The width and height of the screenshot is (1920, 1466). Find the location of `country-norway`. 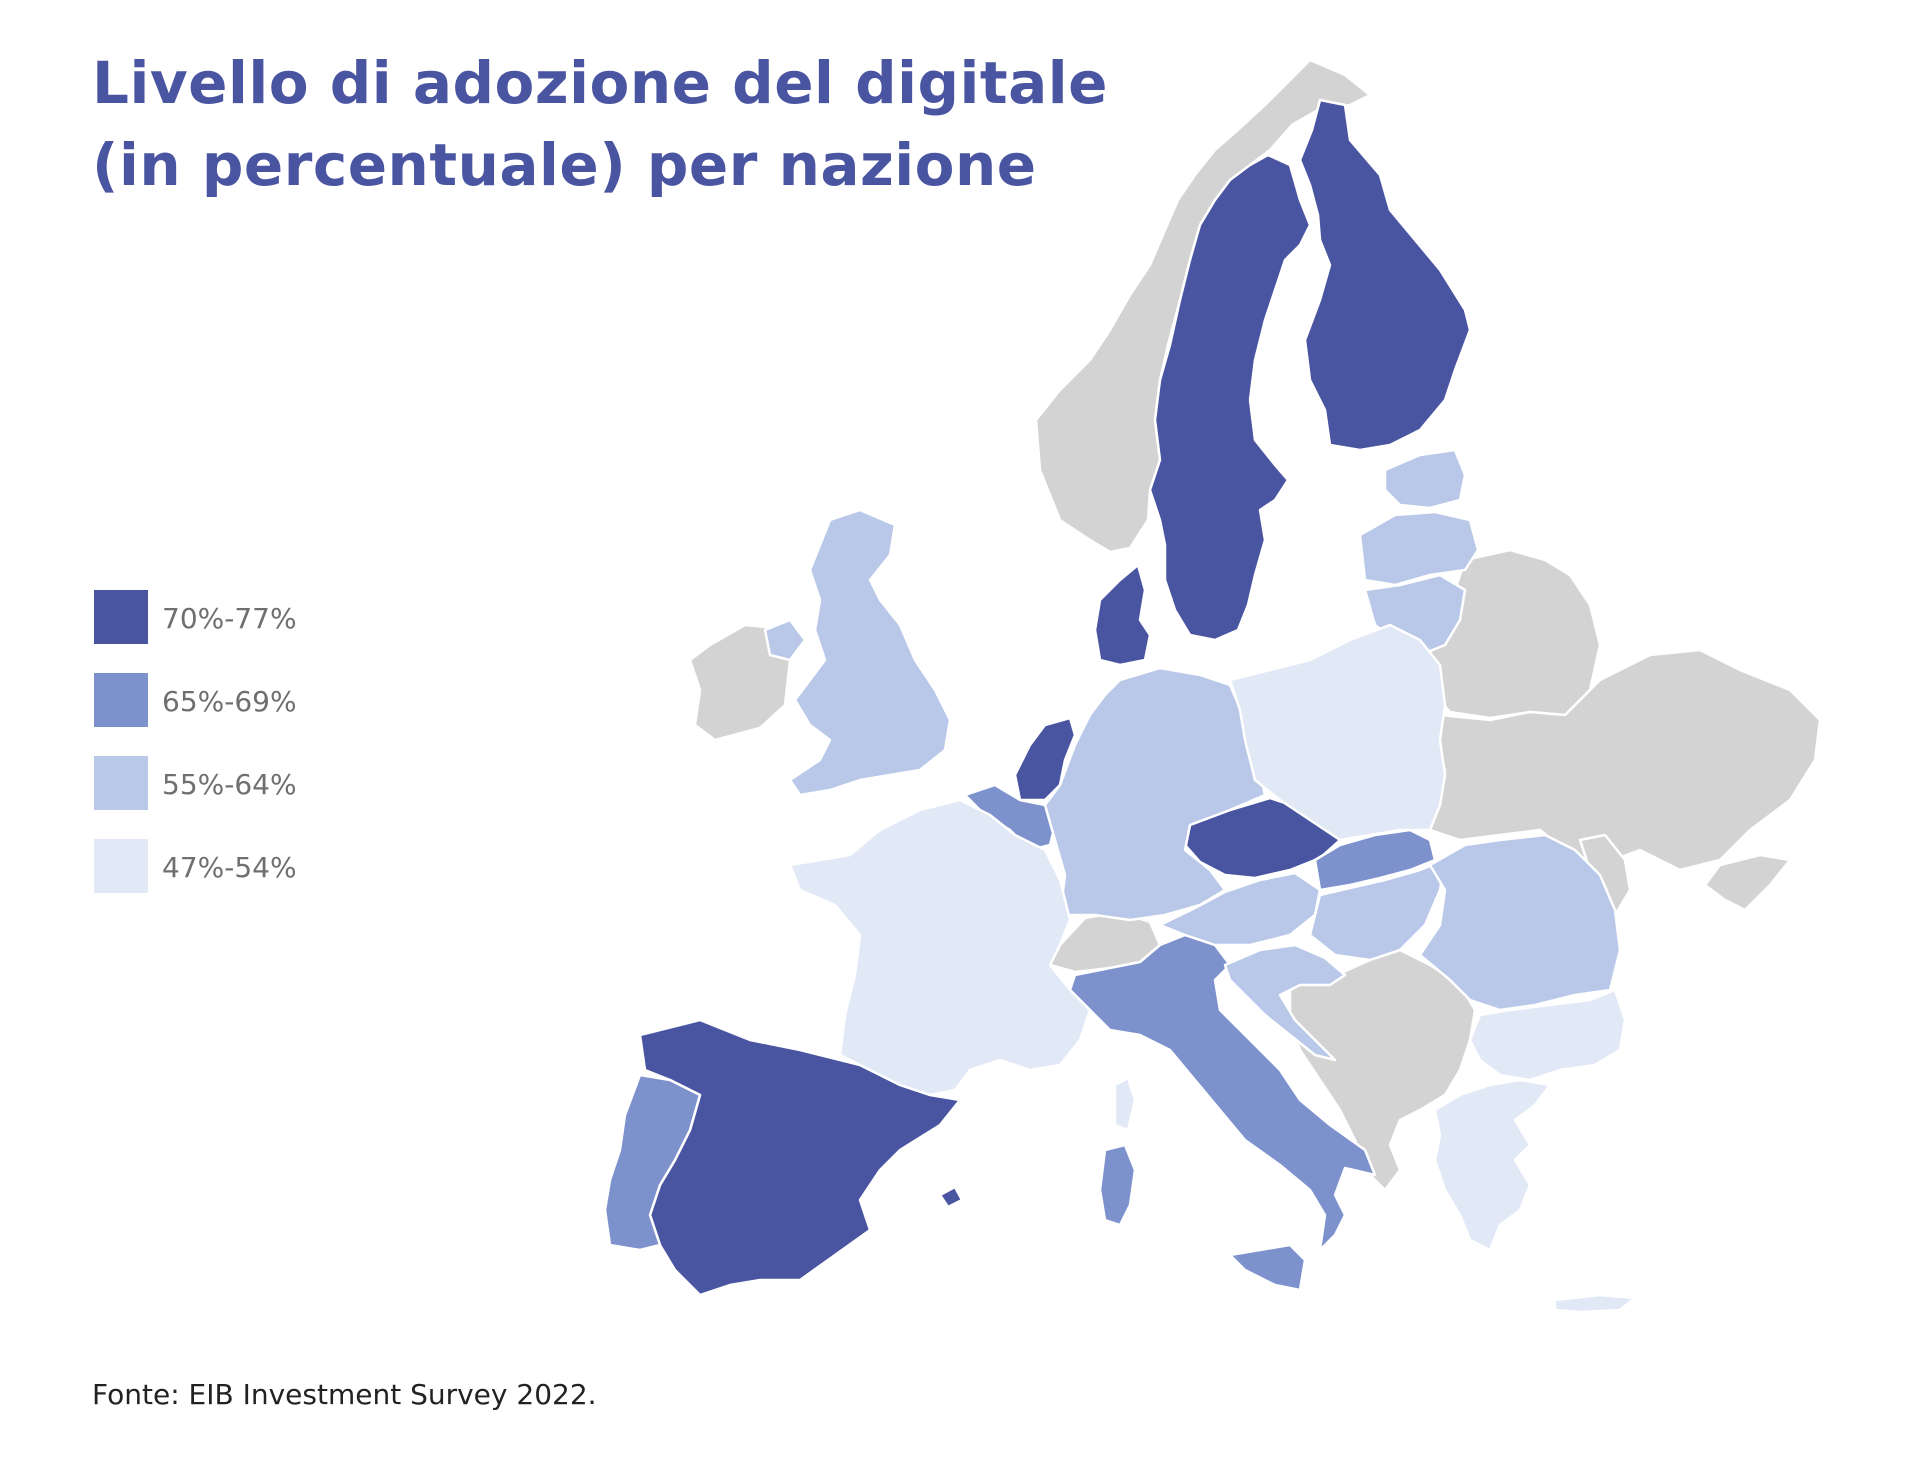

country-norway is located at coordinates (1203, 306).